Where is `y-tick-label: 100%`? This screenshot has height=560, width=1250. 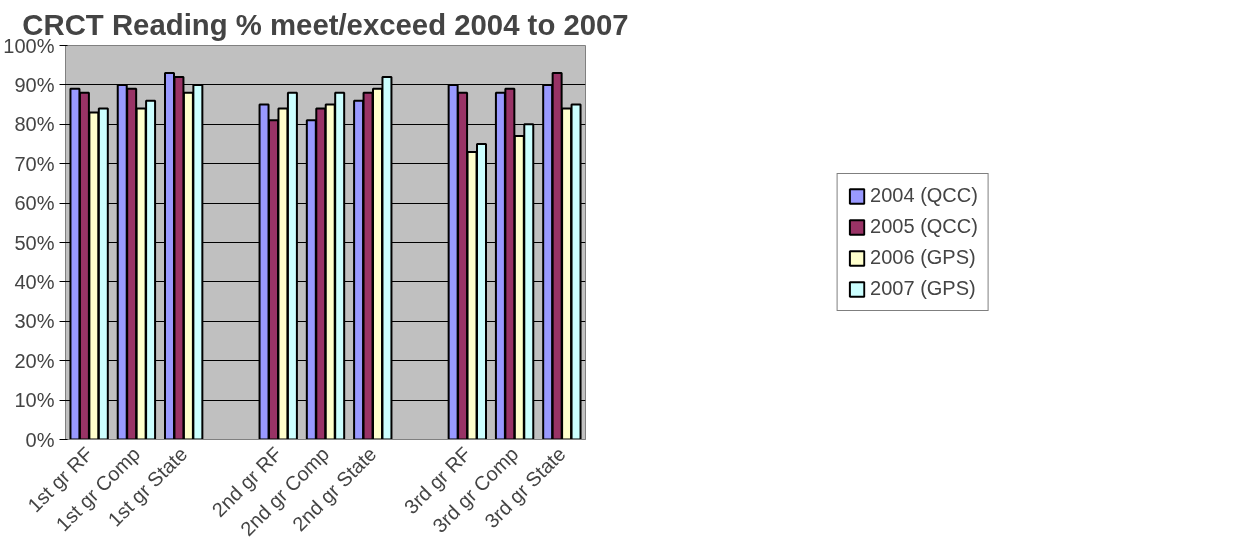
y-tick-label: 100% is located at coordinates (29, 45).